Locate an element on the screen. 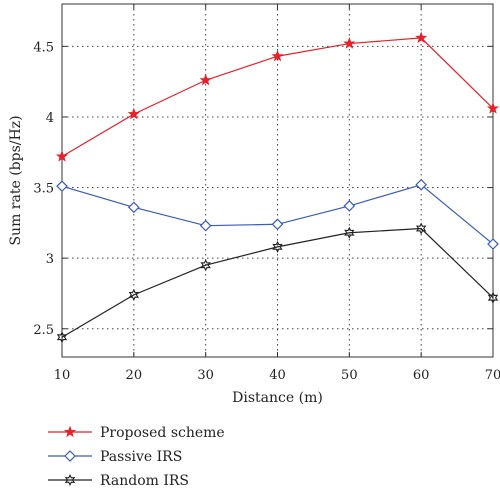 This screenshot has height=493, width=500. x-tick-label: 20 is located at coordinates (134, 375).